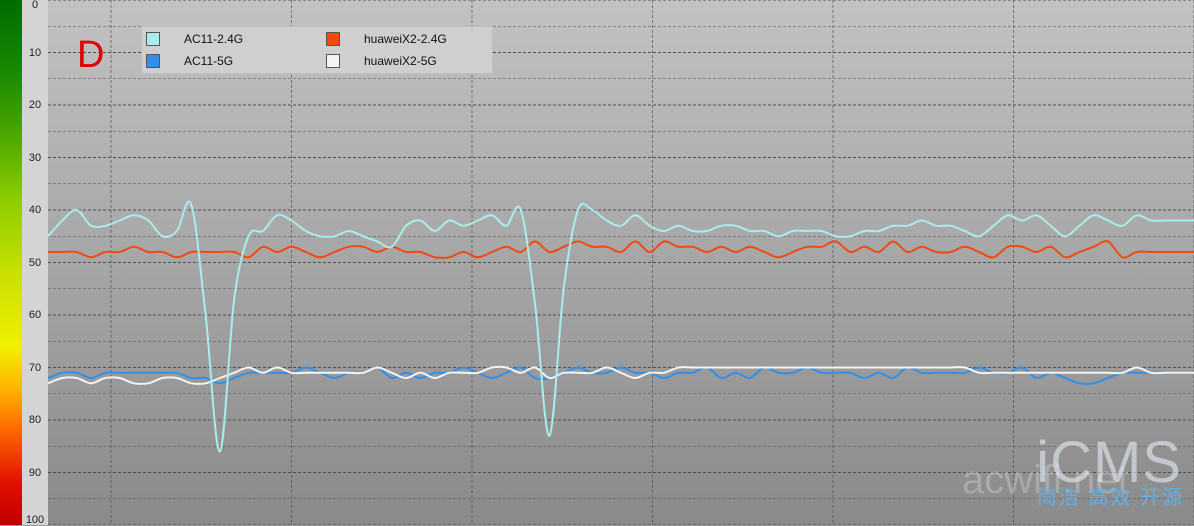 The image size is (1194, 526). Describe the element at coordinates (1045, 480) in the screenshot. I see `watermark-faint-text: acwifi.net` at that location.